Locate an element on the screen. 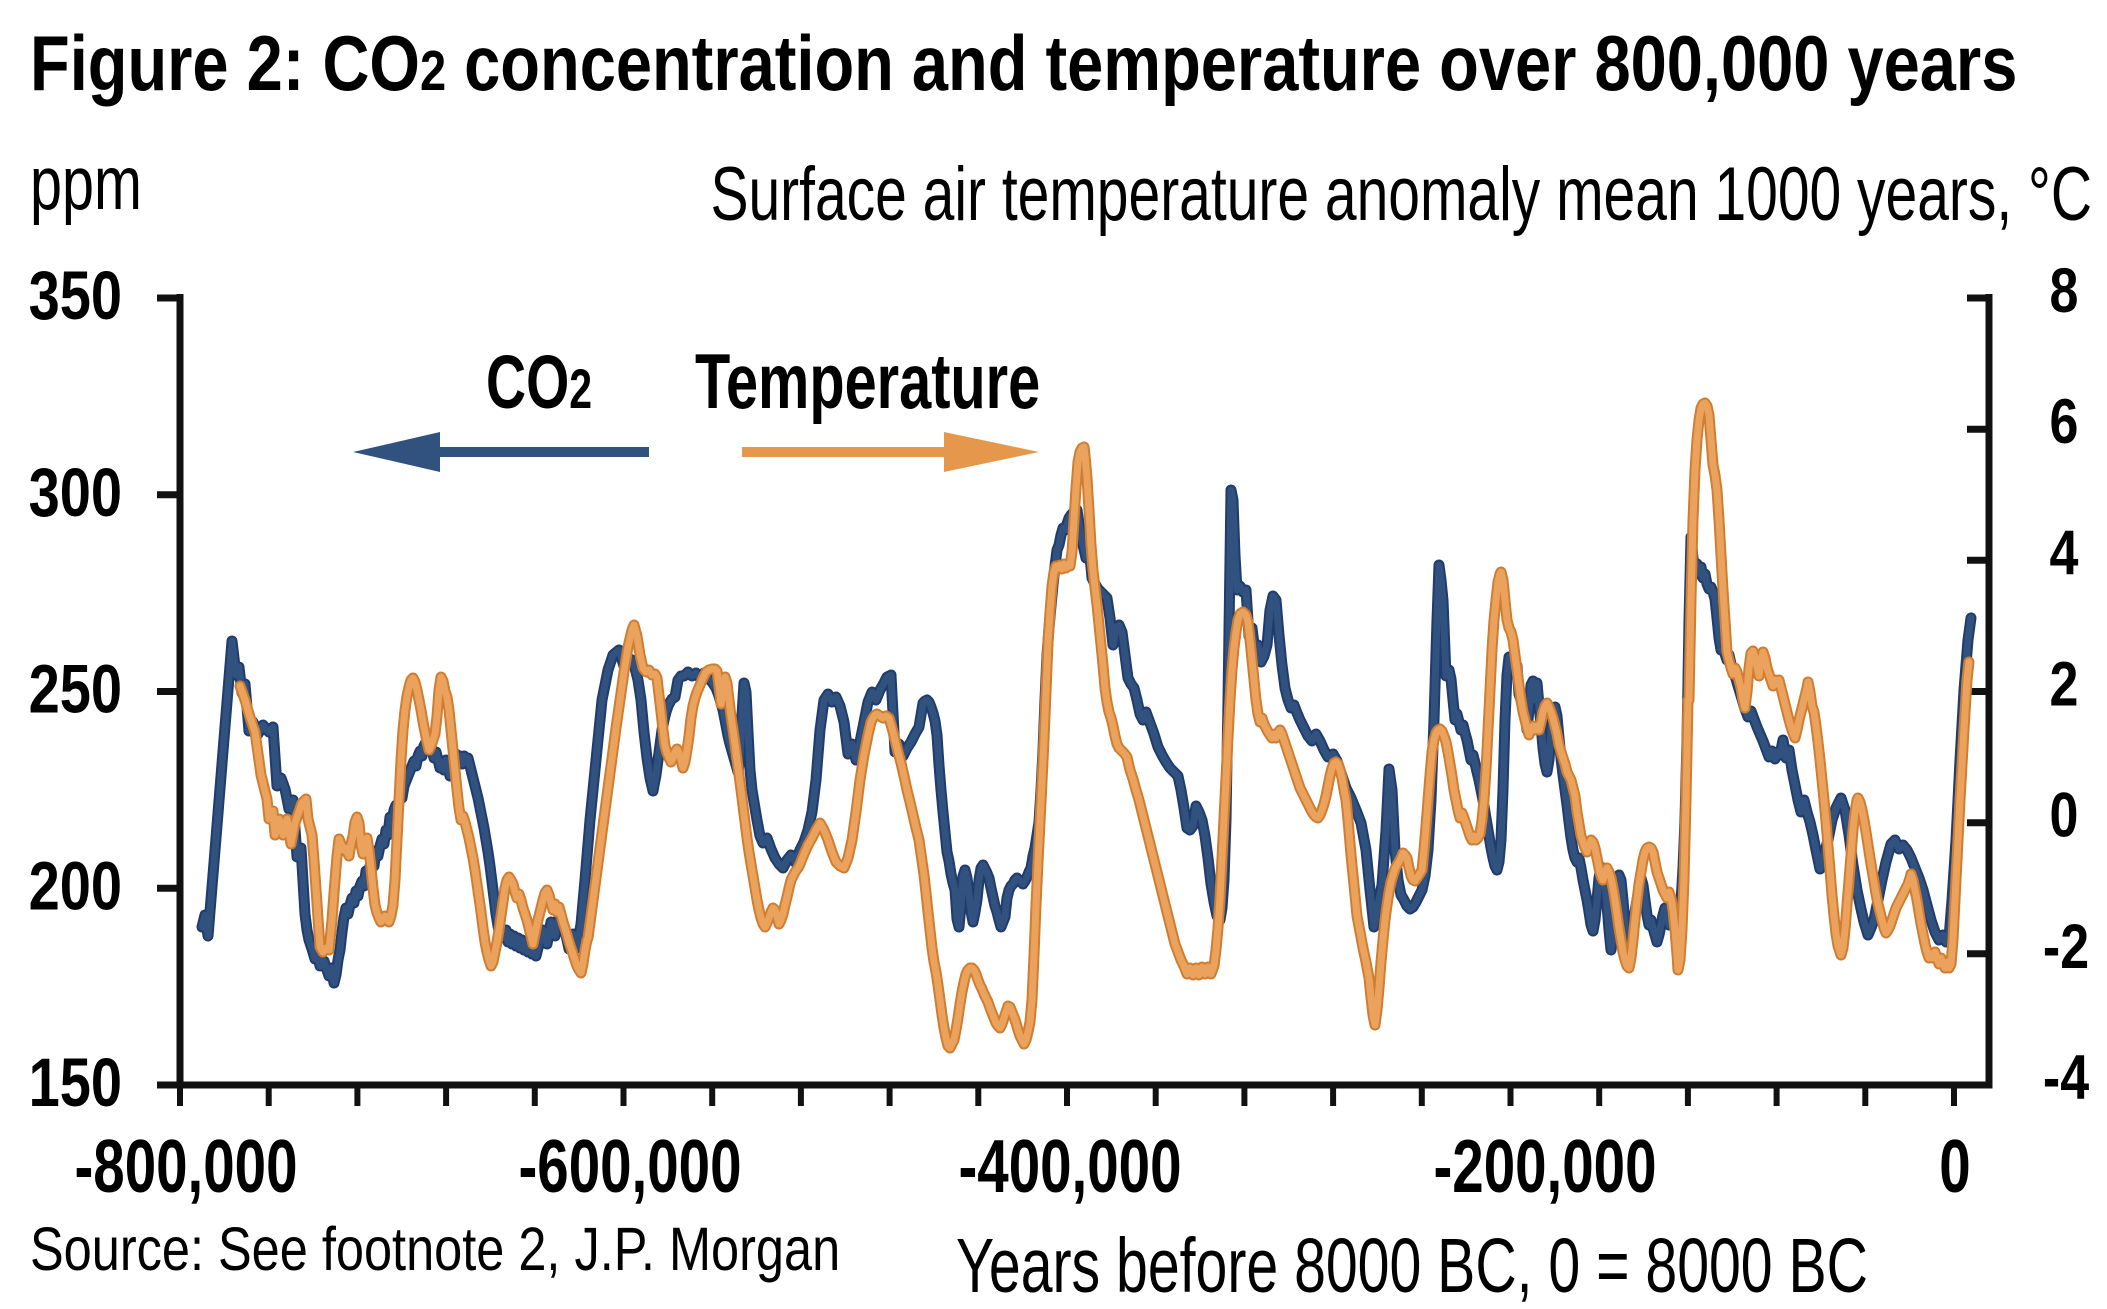 The width and height of the screenshot is (2107, 1309). svg-text: -400,000 is located at coordinates (1069, 1167).